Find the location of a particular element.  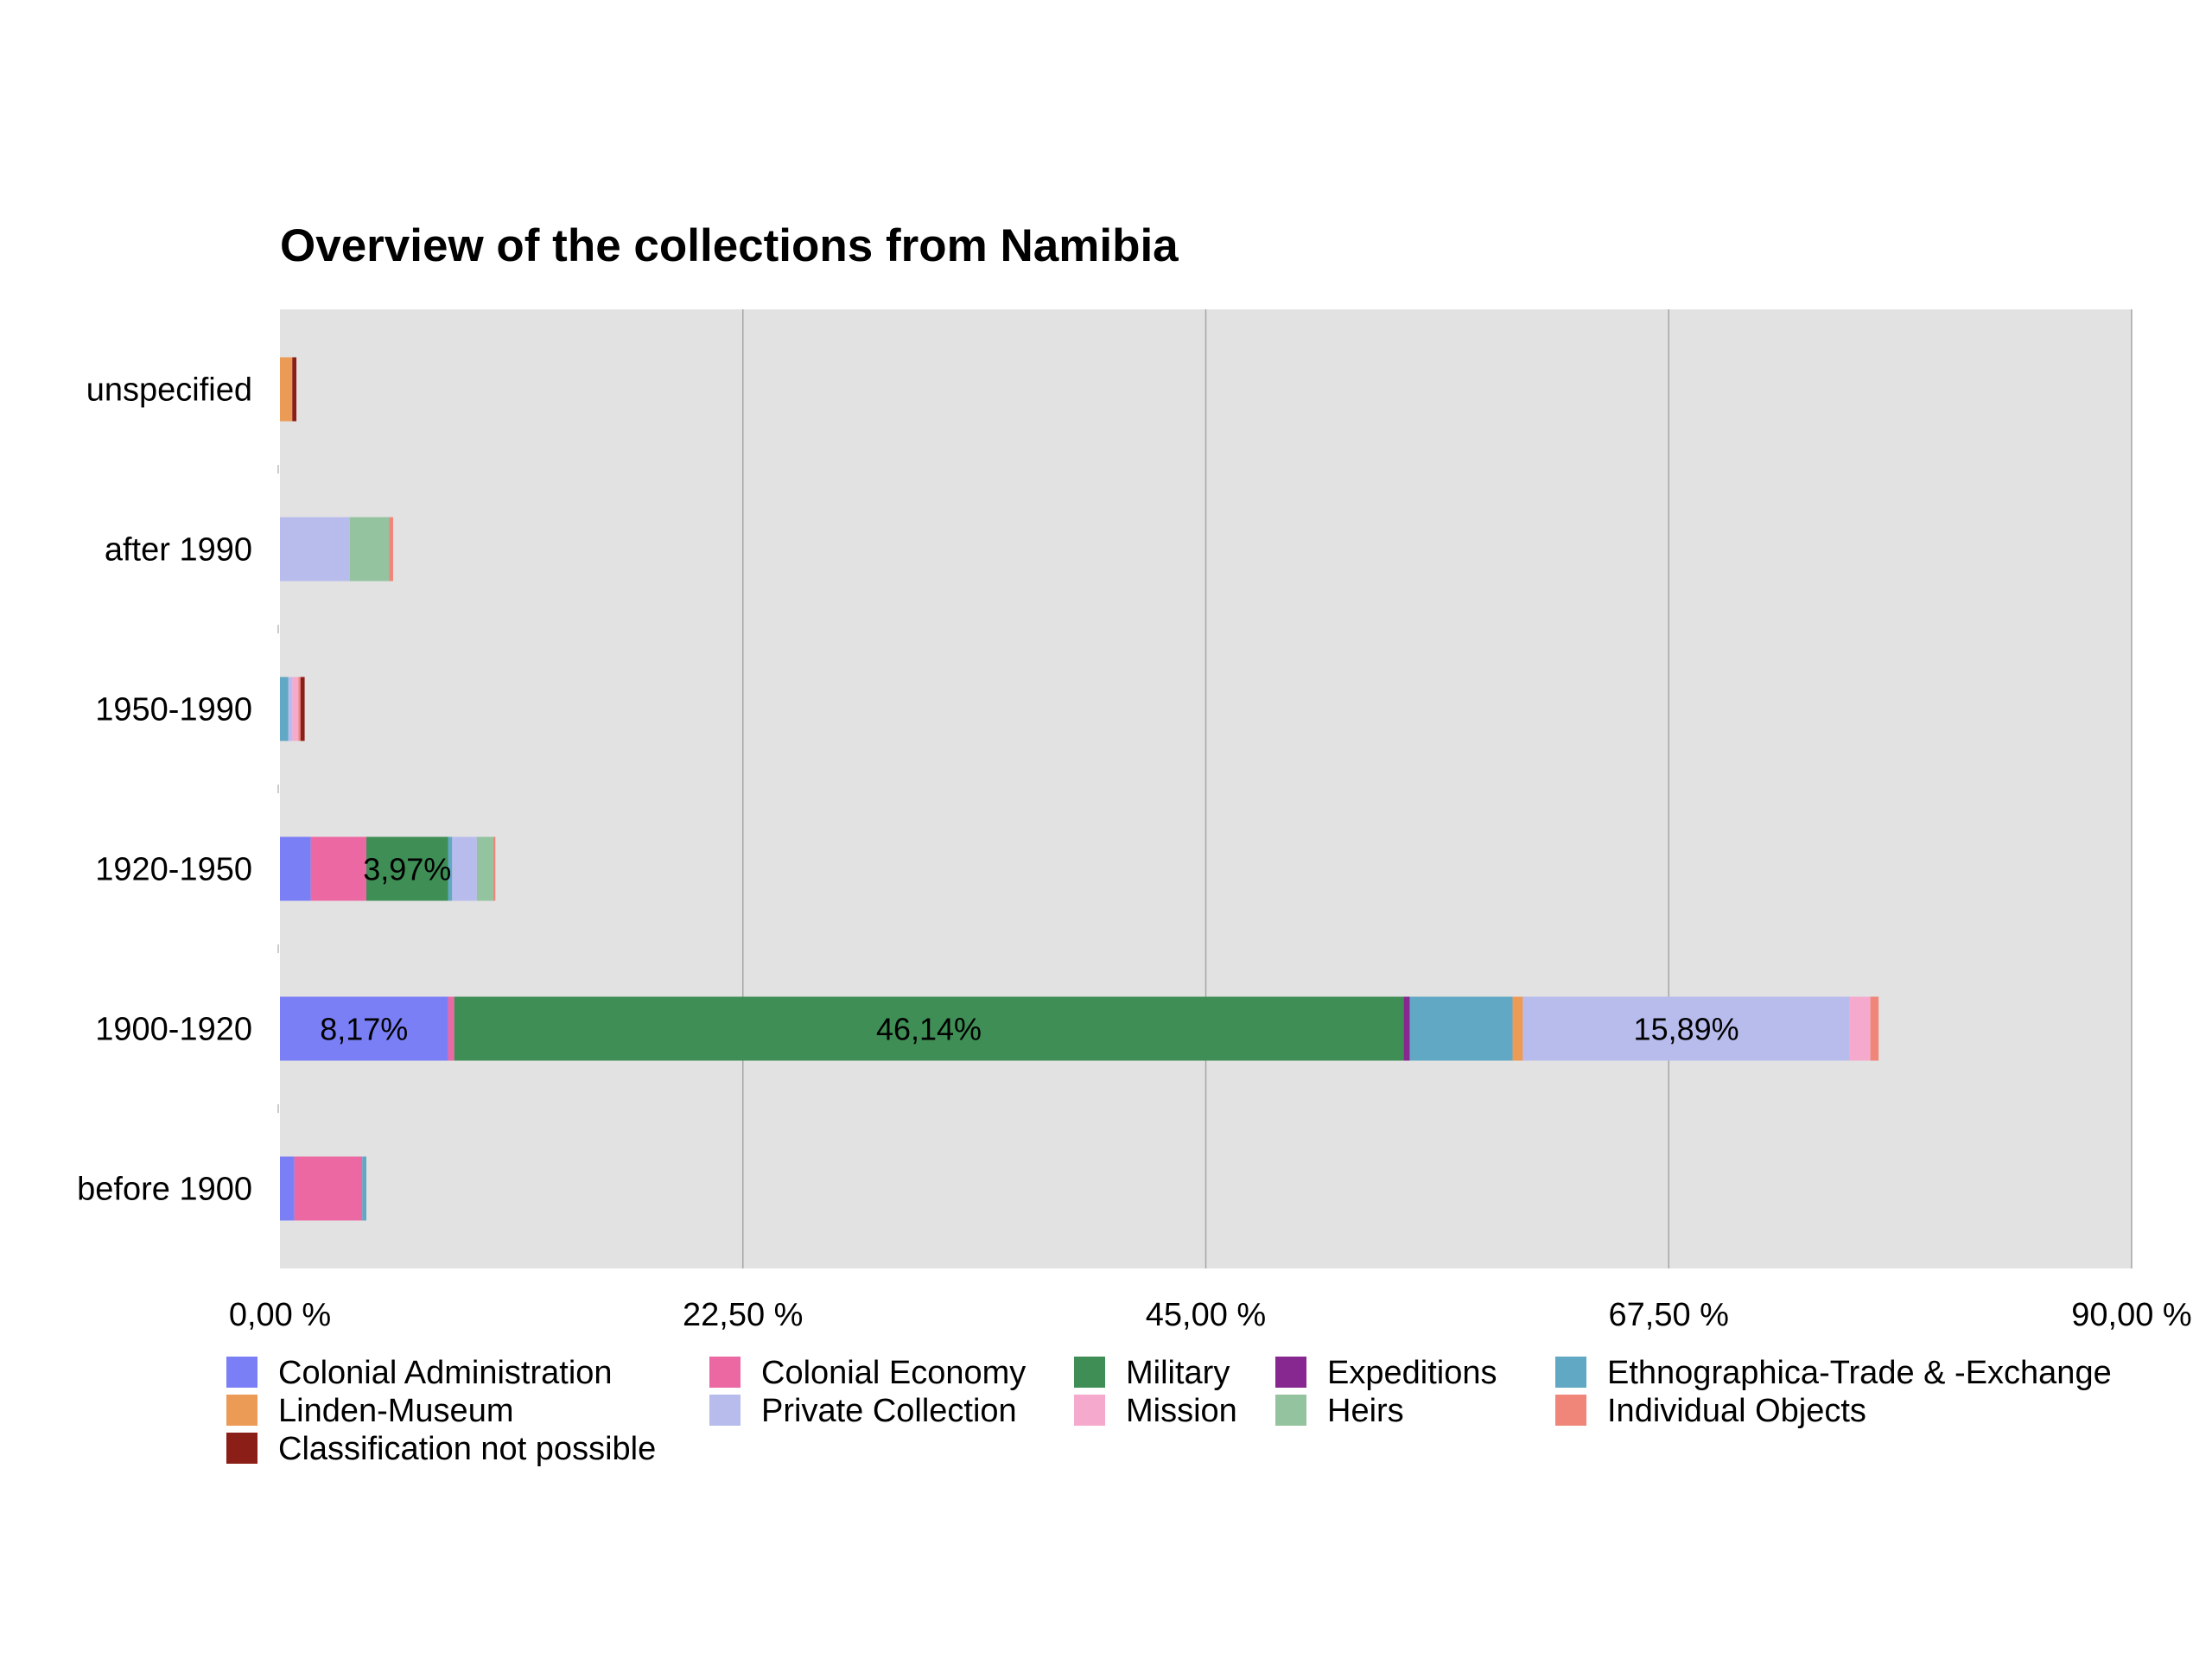

legend-item-heirs: Heirs is located at coordinates (1339, 1411).